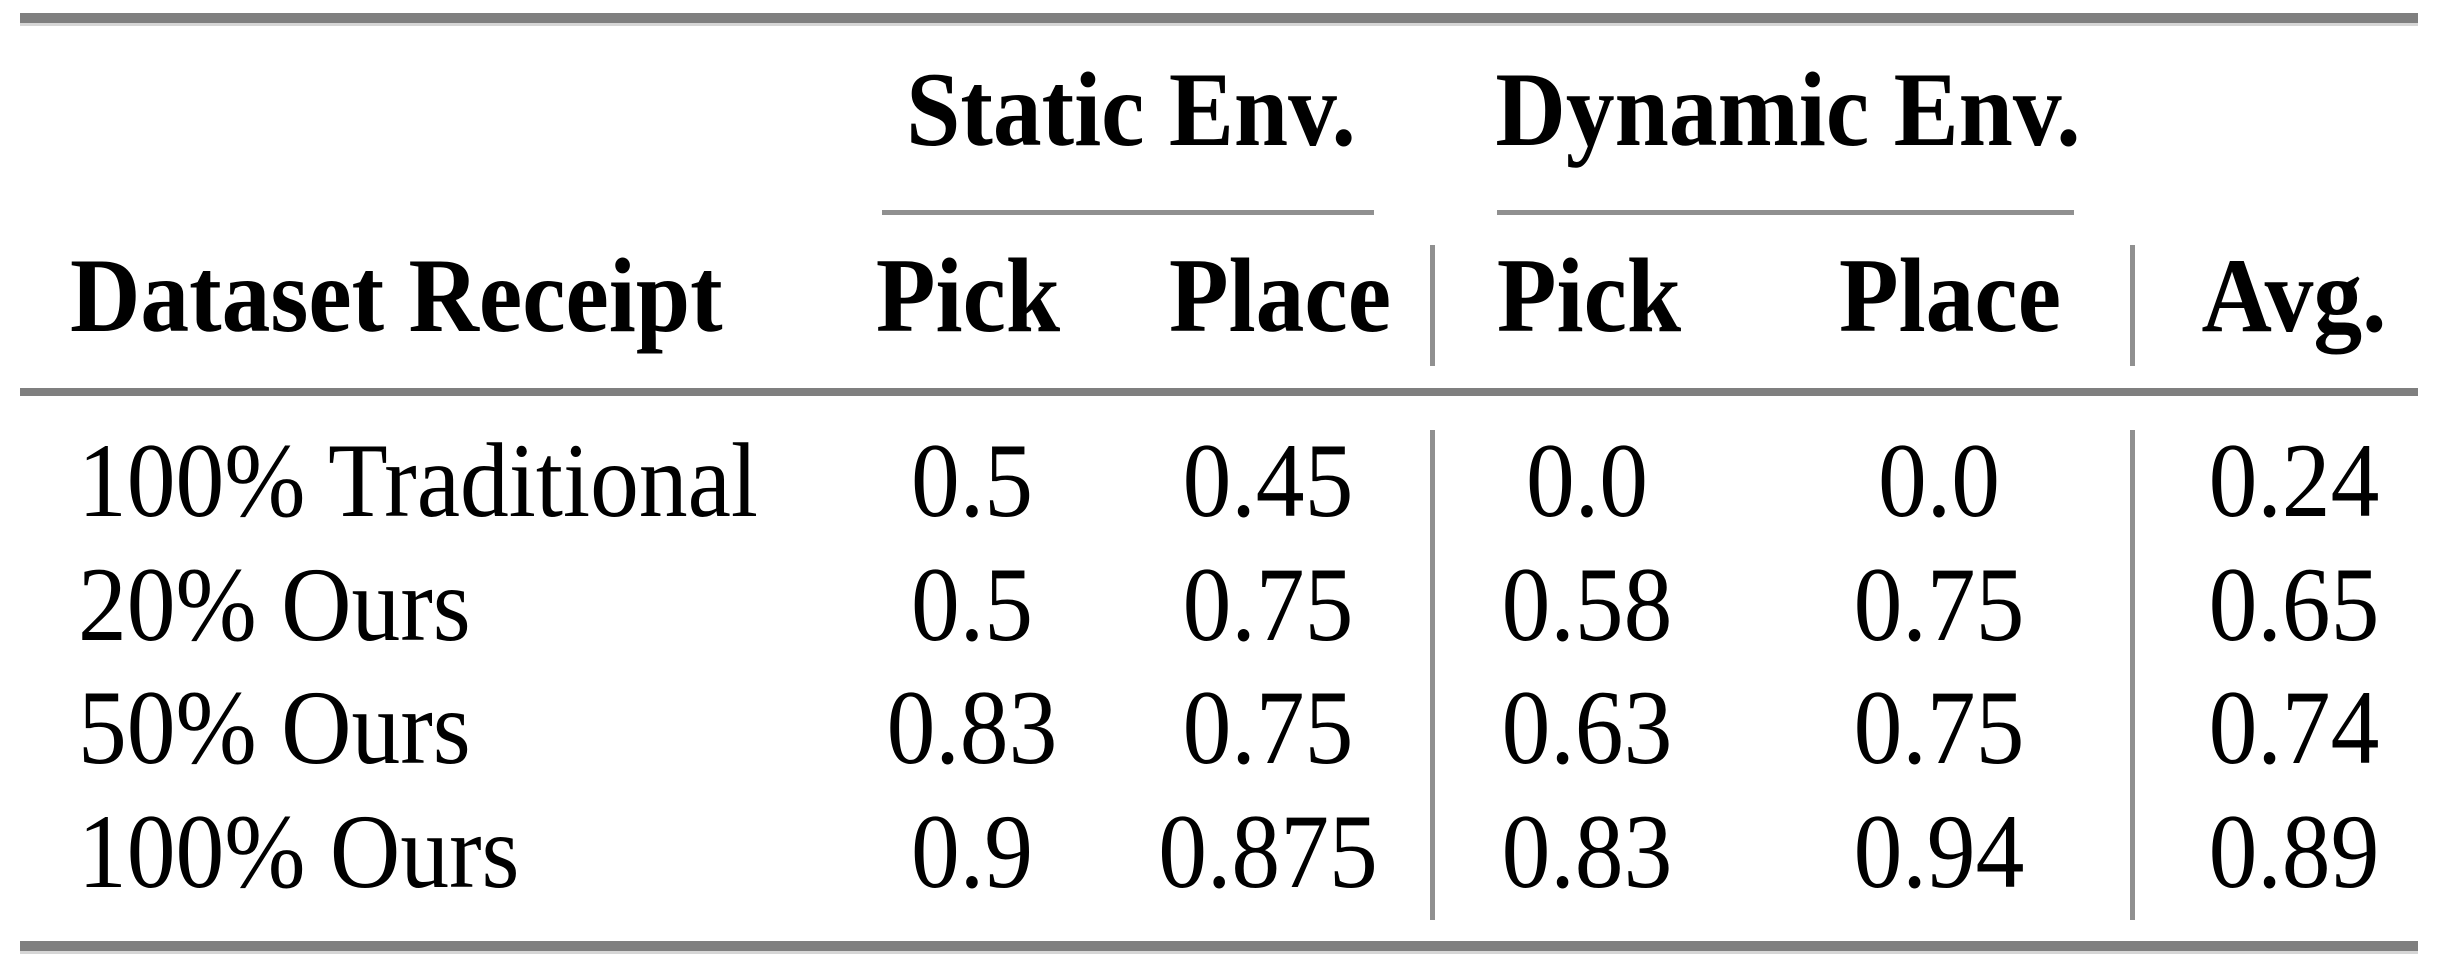 The height and width of the screenshot is (966, 2440). I want to click on row-label: 20% Ours, so click(274, 604).